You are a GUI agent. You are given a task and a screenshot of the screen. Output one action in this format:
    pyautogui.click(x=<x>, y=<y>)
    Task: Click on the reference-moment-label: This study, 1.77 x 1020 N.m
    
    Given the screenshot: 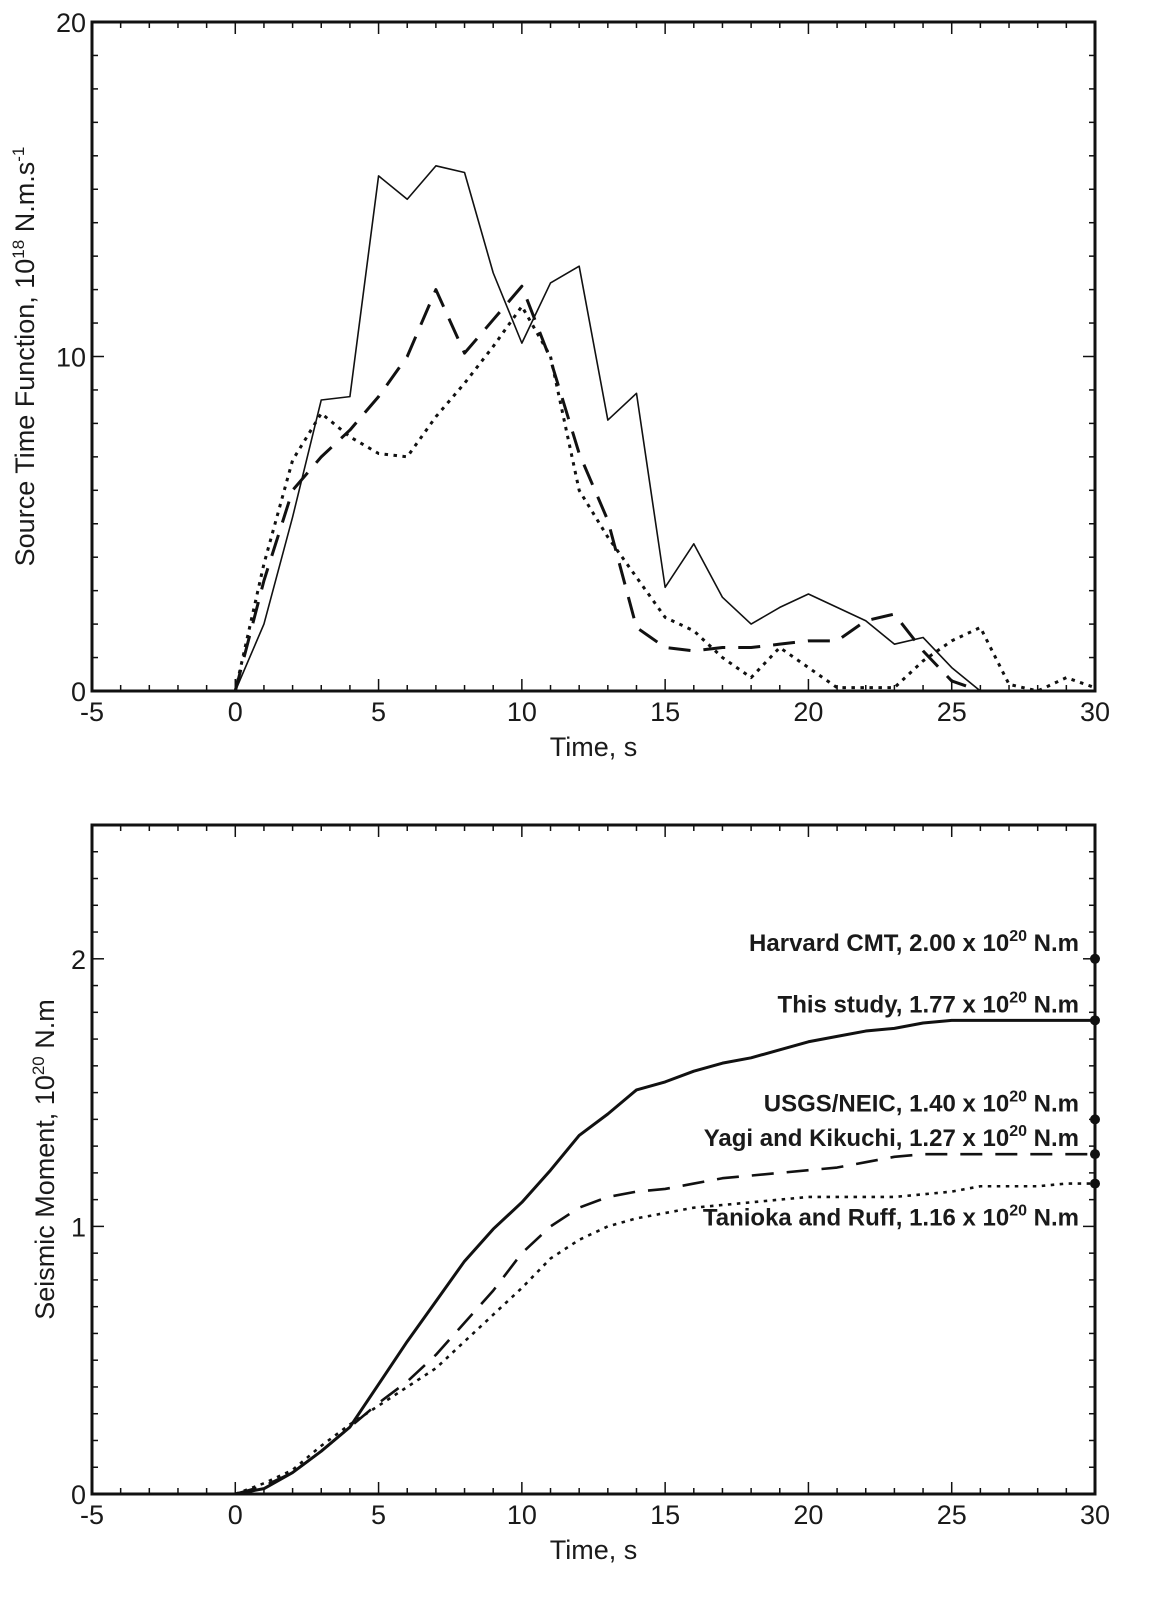 What is the action you would take?
    pyautogui.click(x=928, y=1003)
    